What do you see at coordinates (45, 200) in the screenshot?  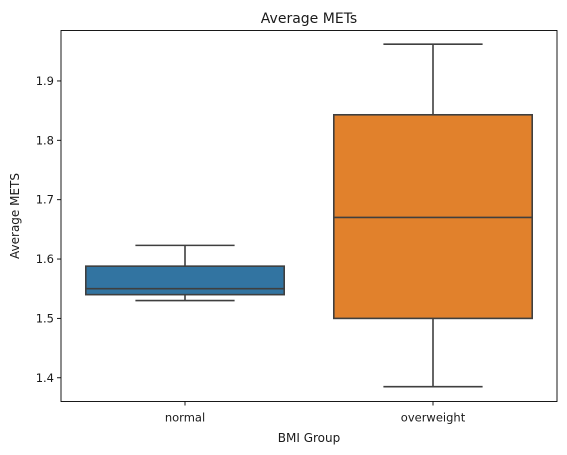 I see `y-tick-label: 1.7` at bounding box center [45, 200].